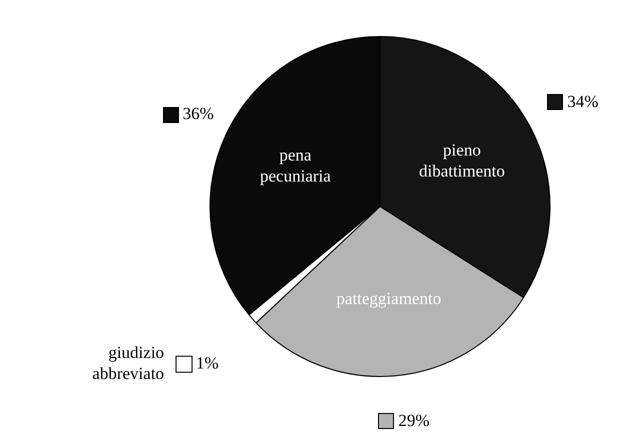 The width and height of the screenshot is (635, 437). What do you see at coordinates (389, 298) in the screenshot?
I see `slice-label: patteggiamento` at bounding box center [389, 298].